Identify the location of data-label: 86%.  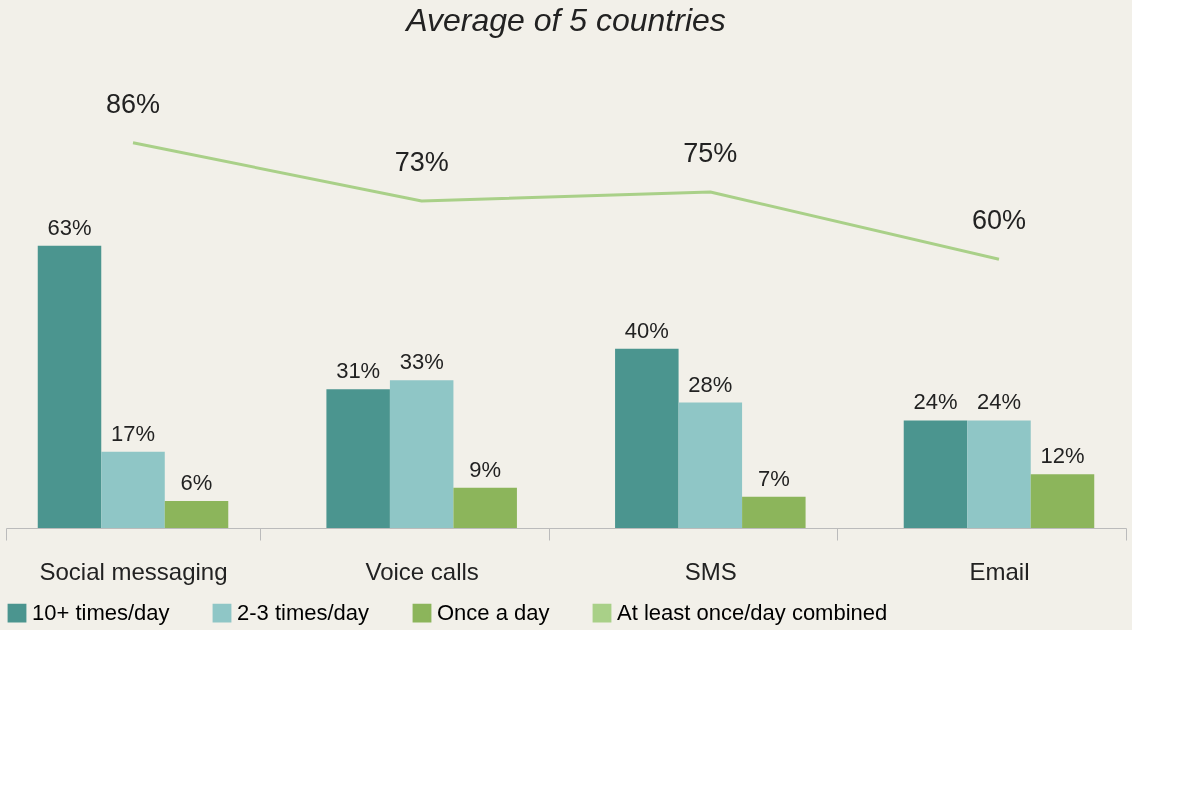
(133, 103).